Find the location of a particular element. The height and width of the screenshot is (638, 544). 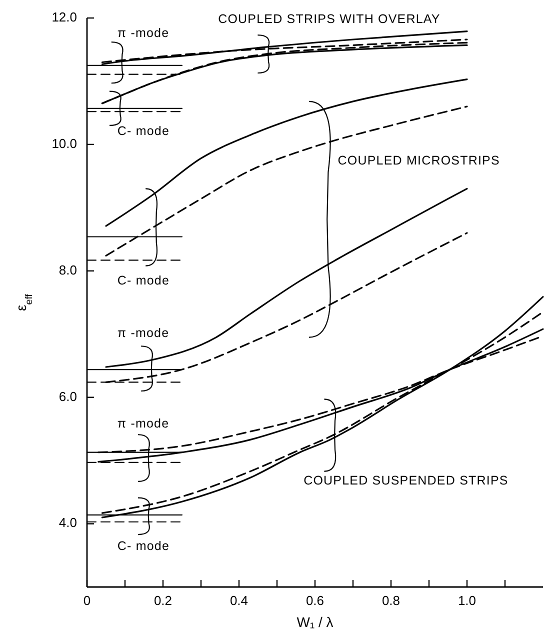

x-tick-label: 1.0 is located at coordinates (467, 600).